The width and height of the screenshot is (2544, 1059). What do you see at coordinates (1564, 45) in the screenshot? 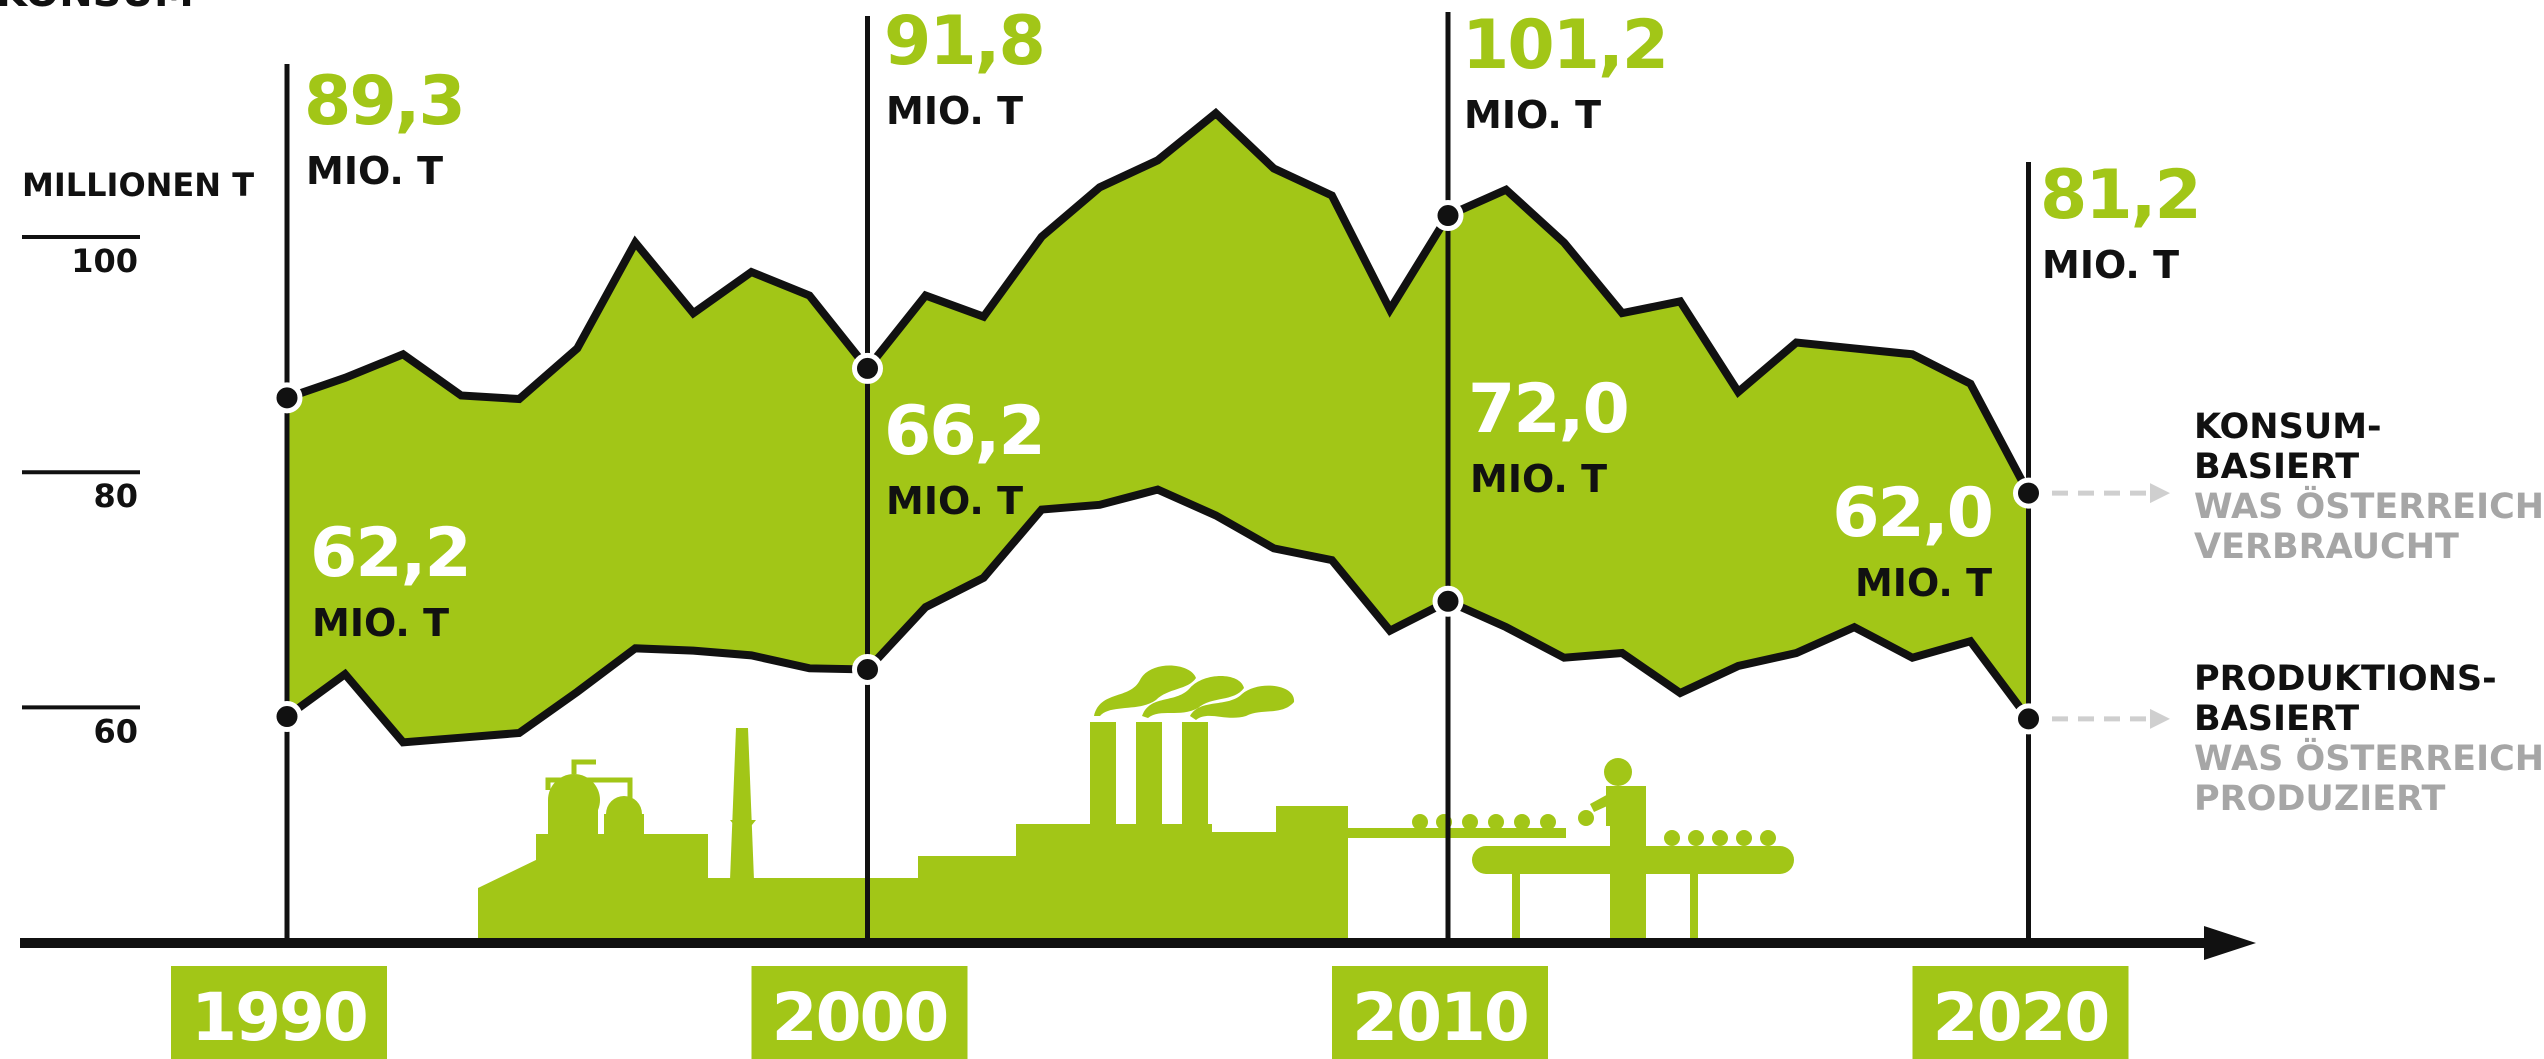
I see `annotation-value-konsum-2010: 101,2` at bounding box center [1564, 45].